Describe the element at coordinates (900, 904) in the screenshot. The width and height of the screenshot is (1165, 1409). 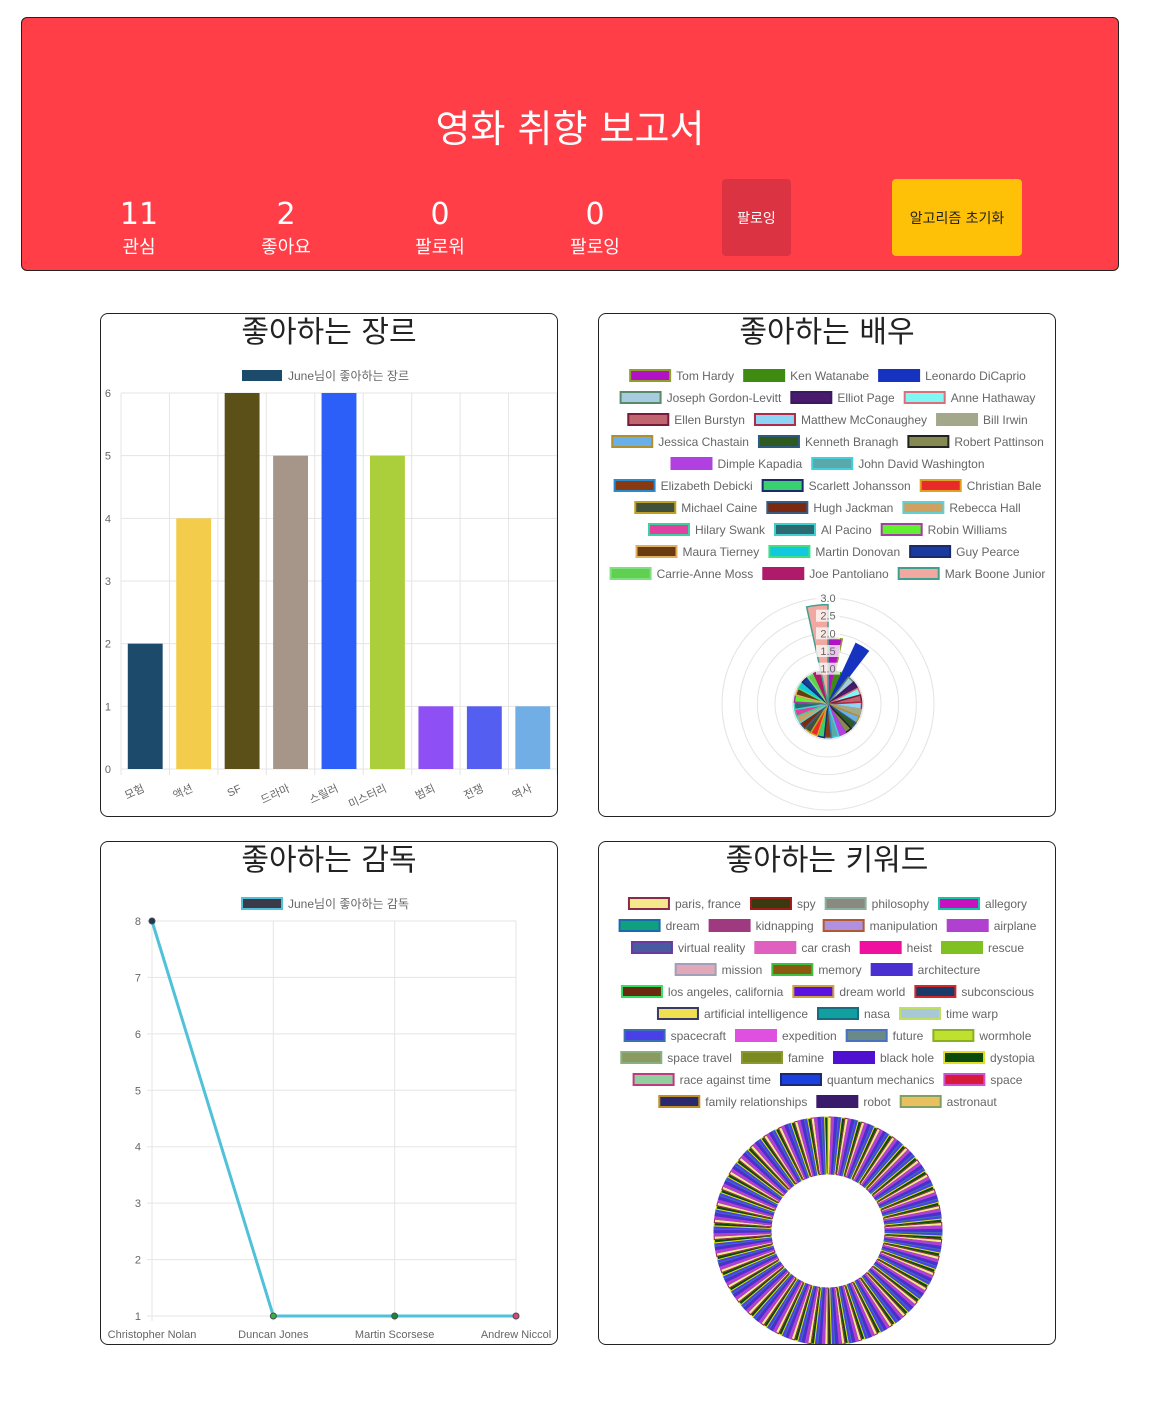
I see `keyword-legend-label: philosophy` at that location.